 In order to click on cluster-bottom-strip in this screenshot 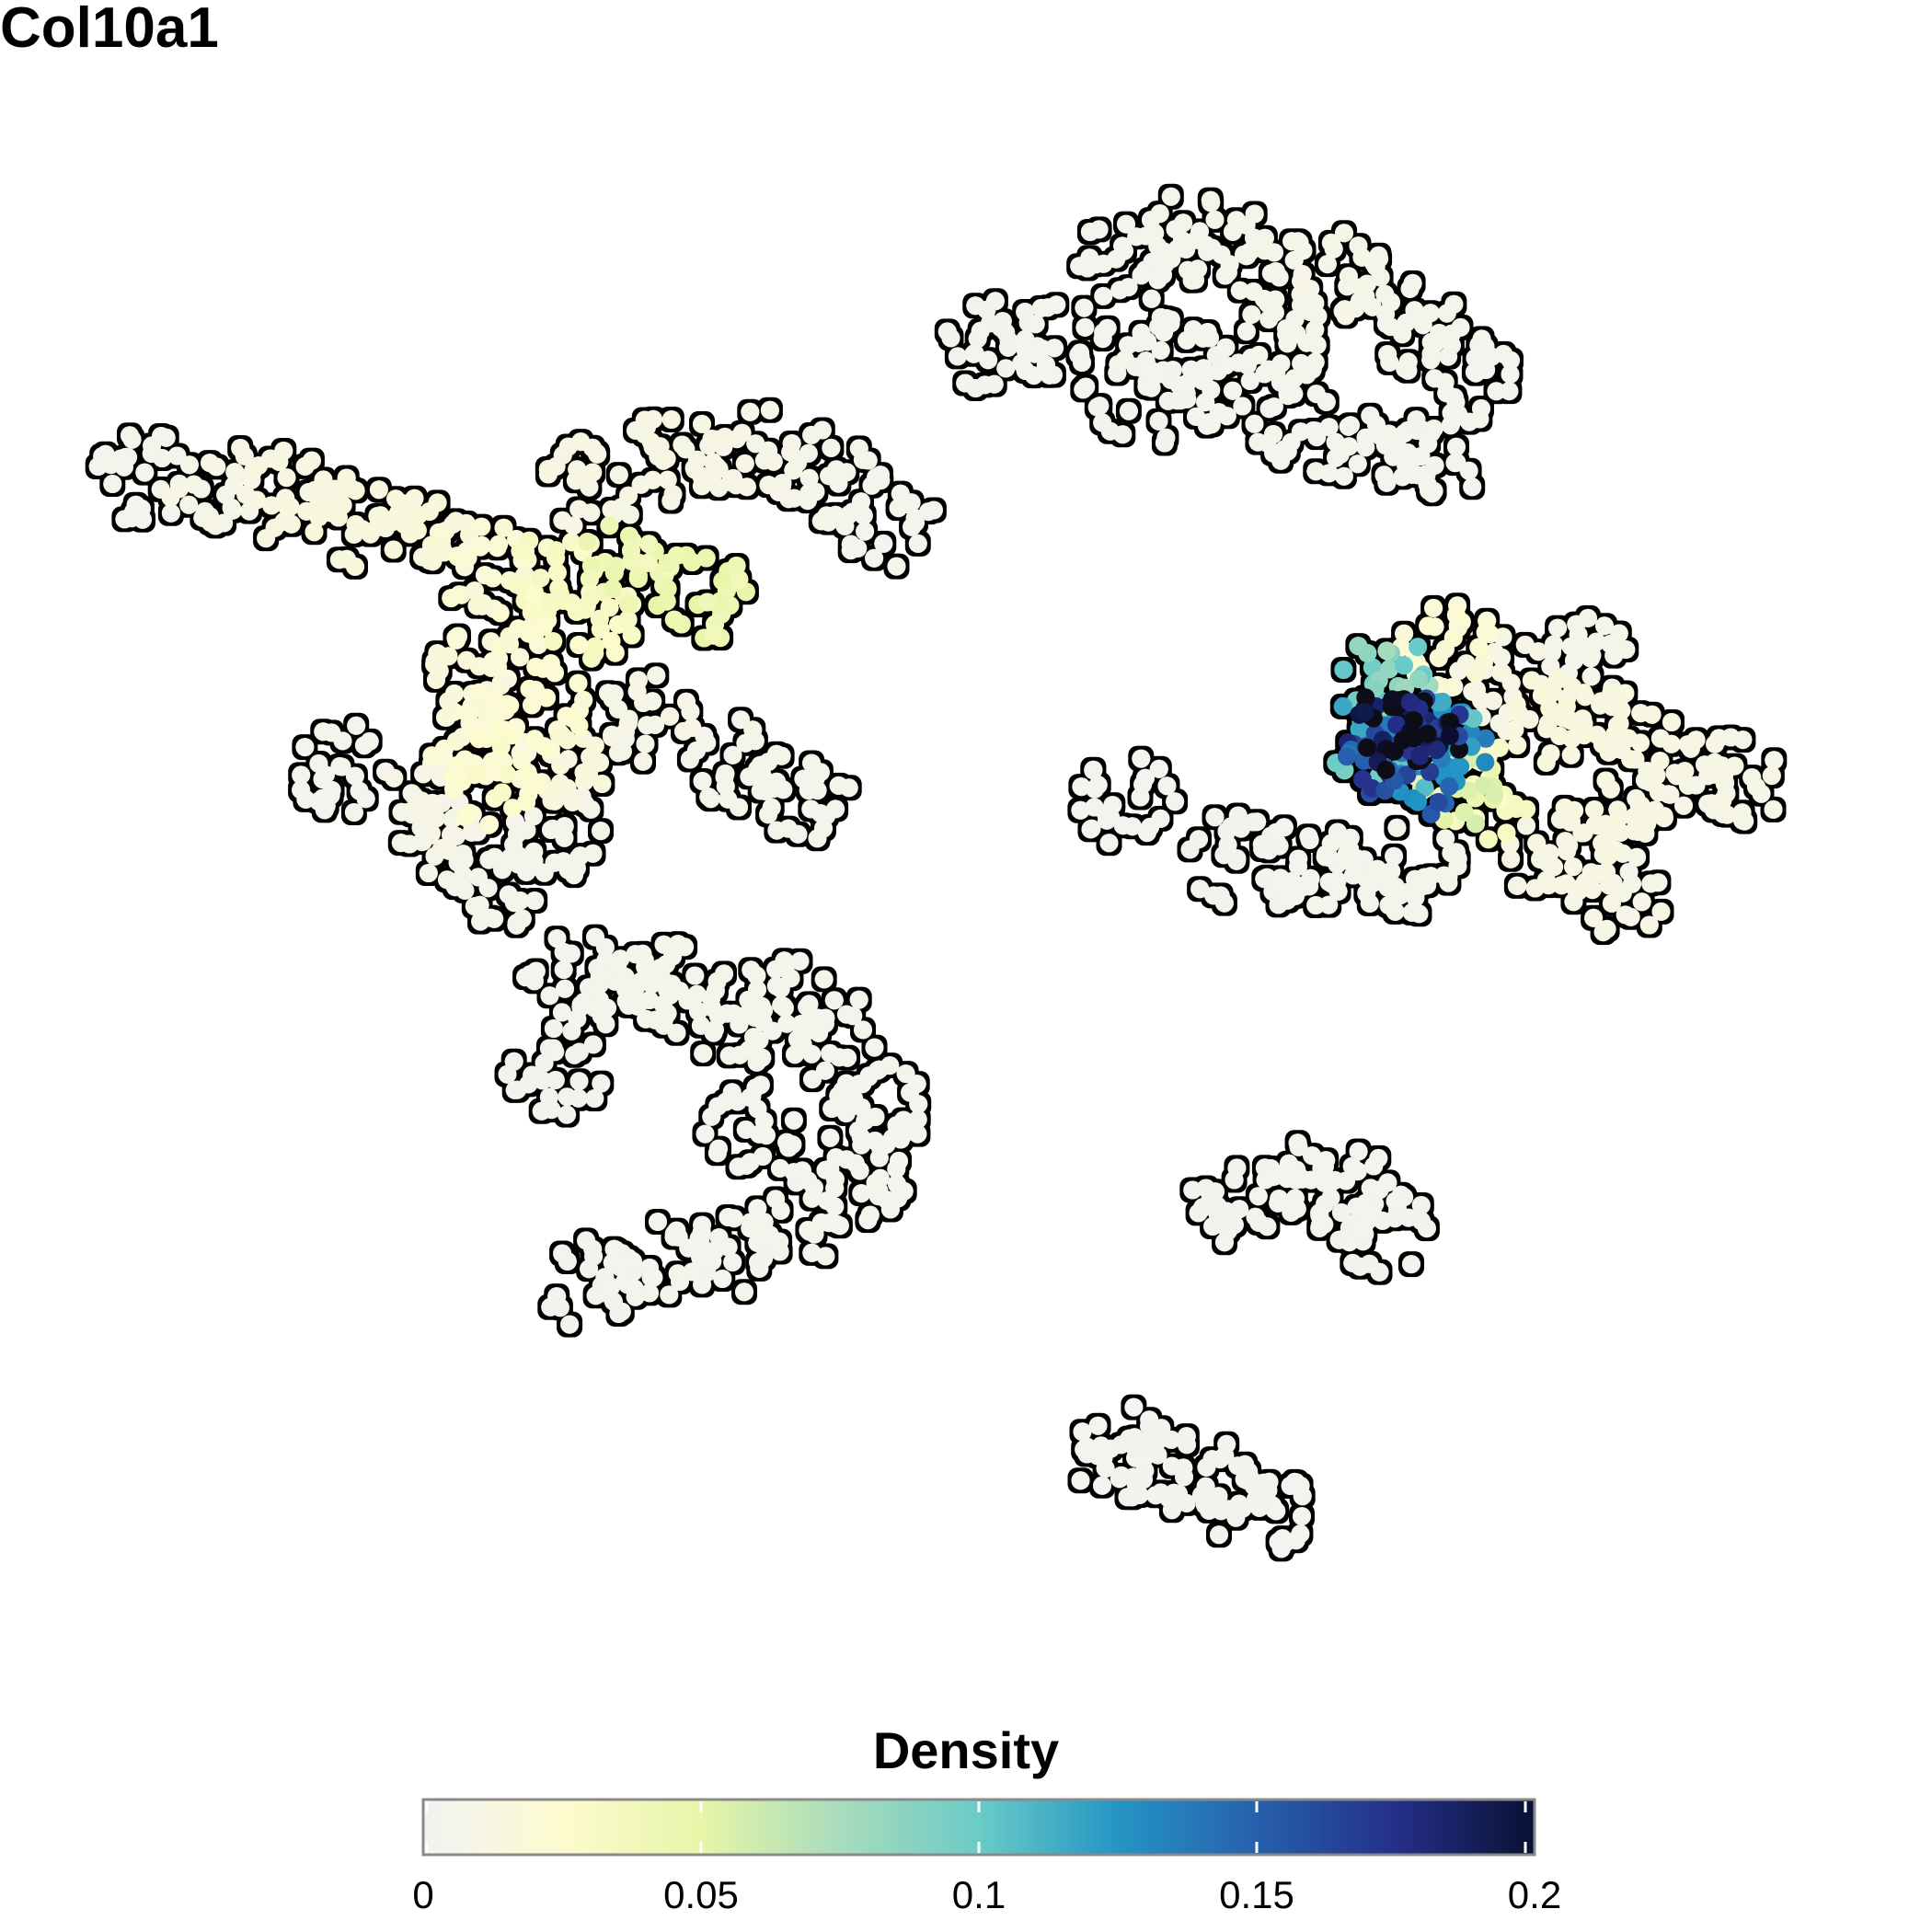, I will do `click(1191, 1477)`.